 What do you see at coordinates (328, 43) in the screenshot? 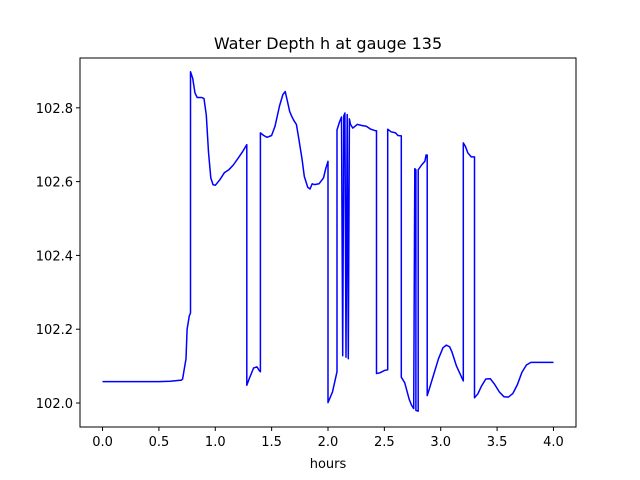
I see `chart-title: Water Depth h at gauge 135` at bounding box center [328, 43].